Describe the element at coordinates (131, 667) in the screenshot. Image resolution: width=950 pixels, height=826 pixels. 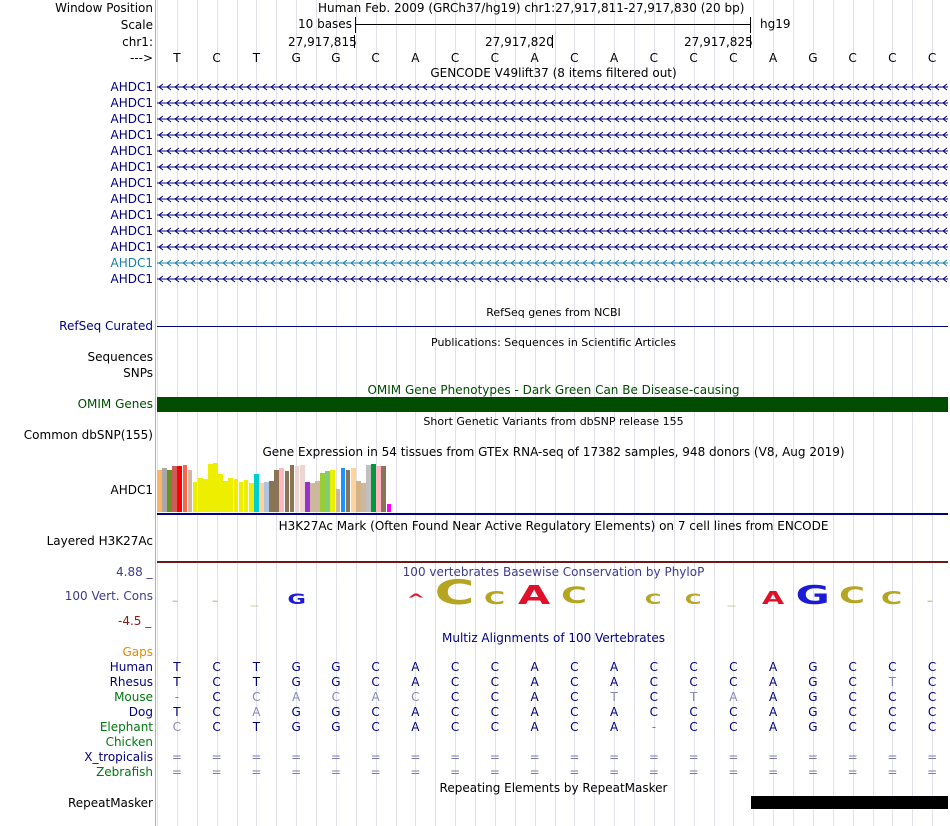
I see `species-label: Human` at that location.